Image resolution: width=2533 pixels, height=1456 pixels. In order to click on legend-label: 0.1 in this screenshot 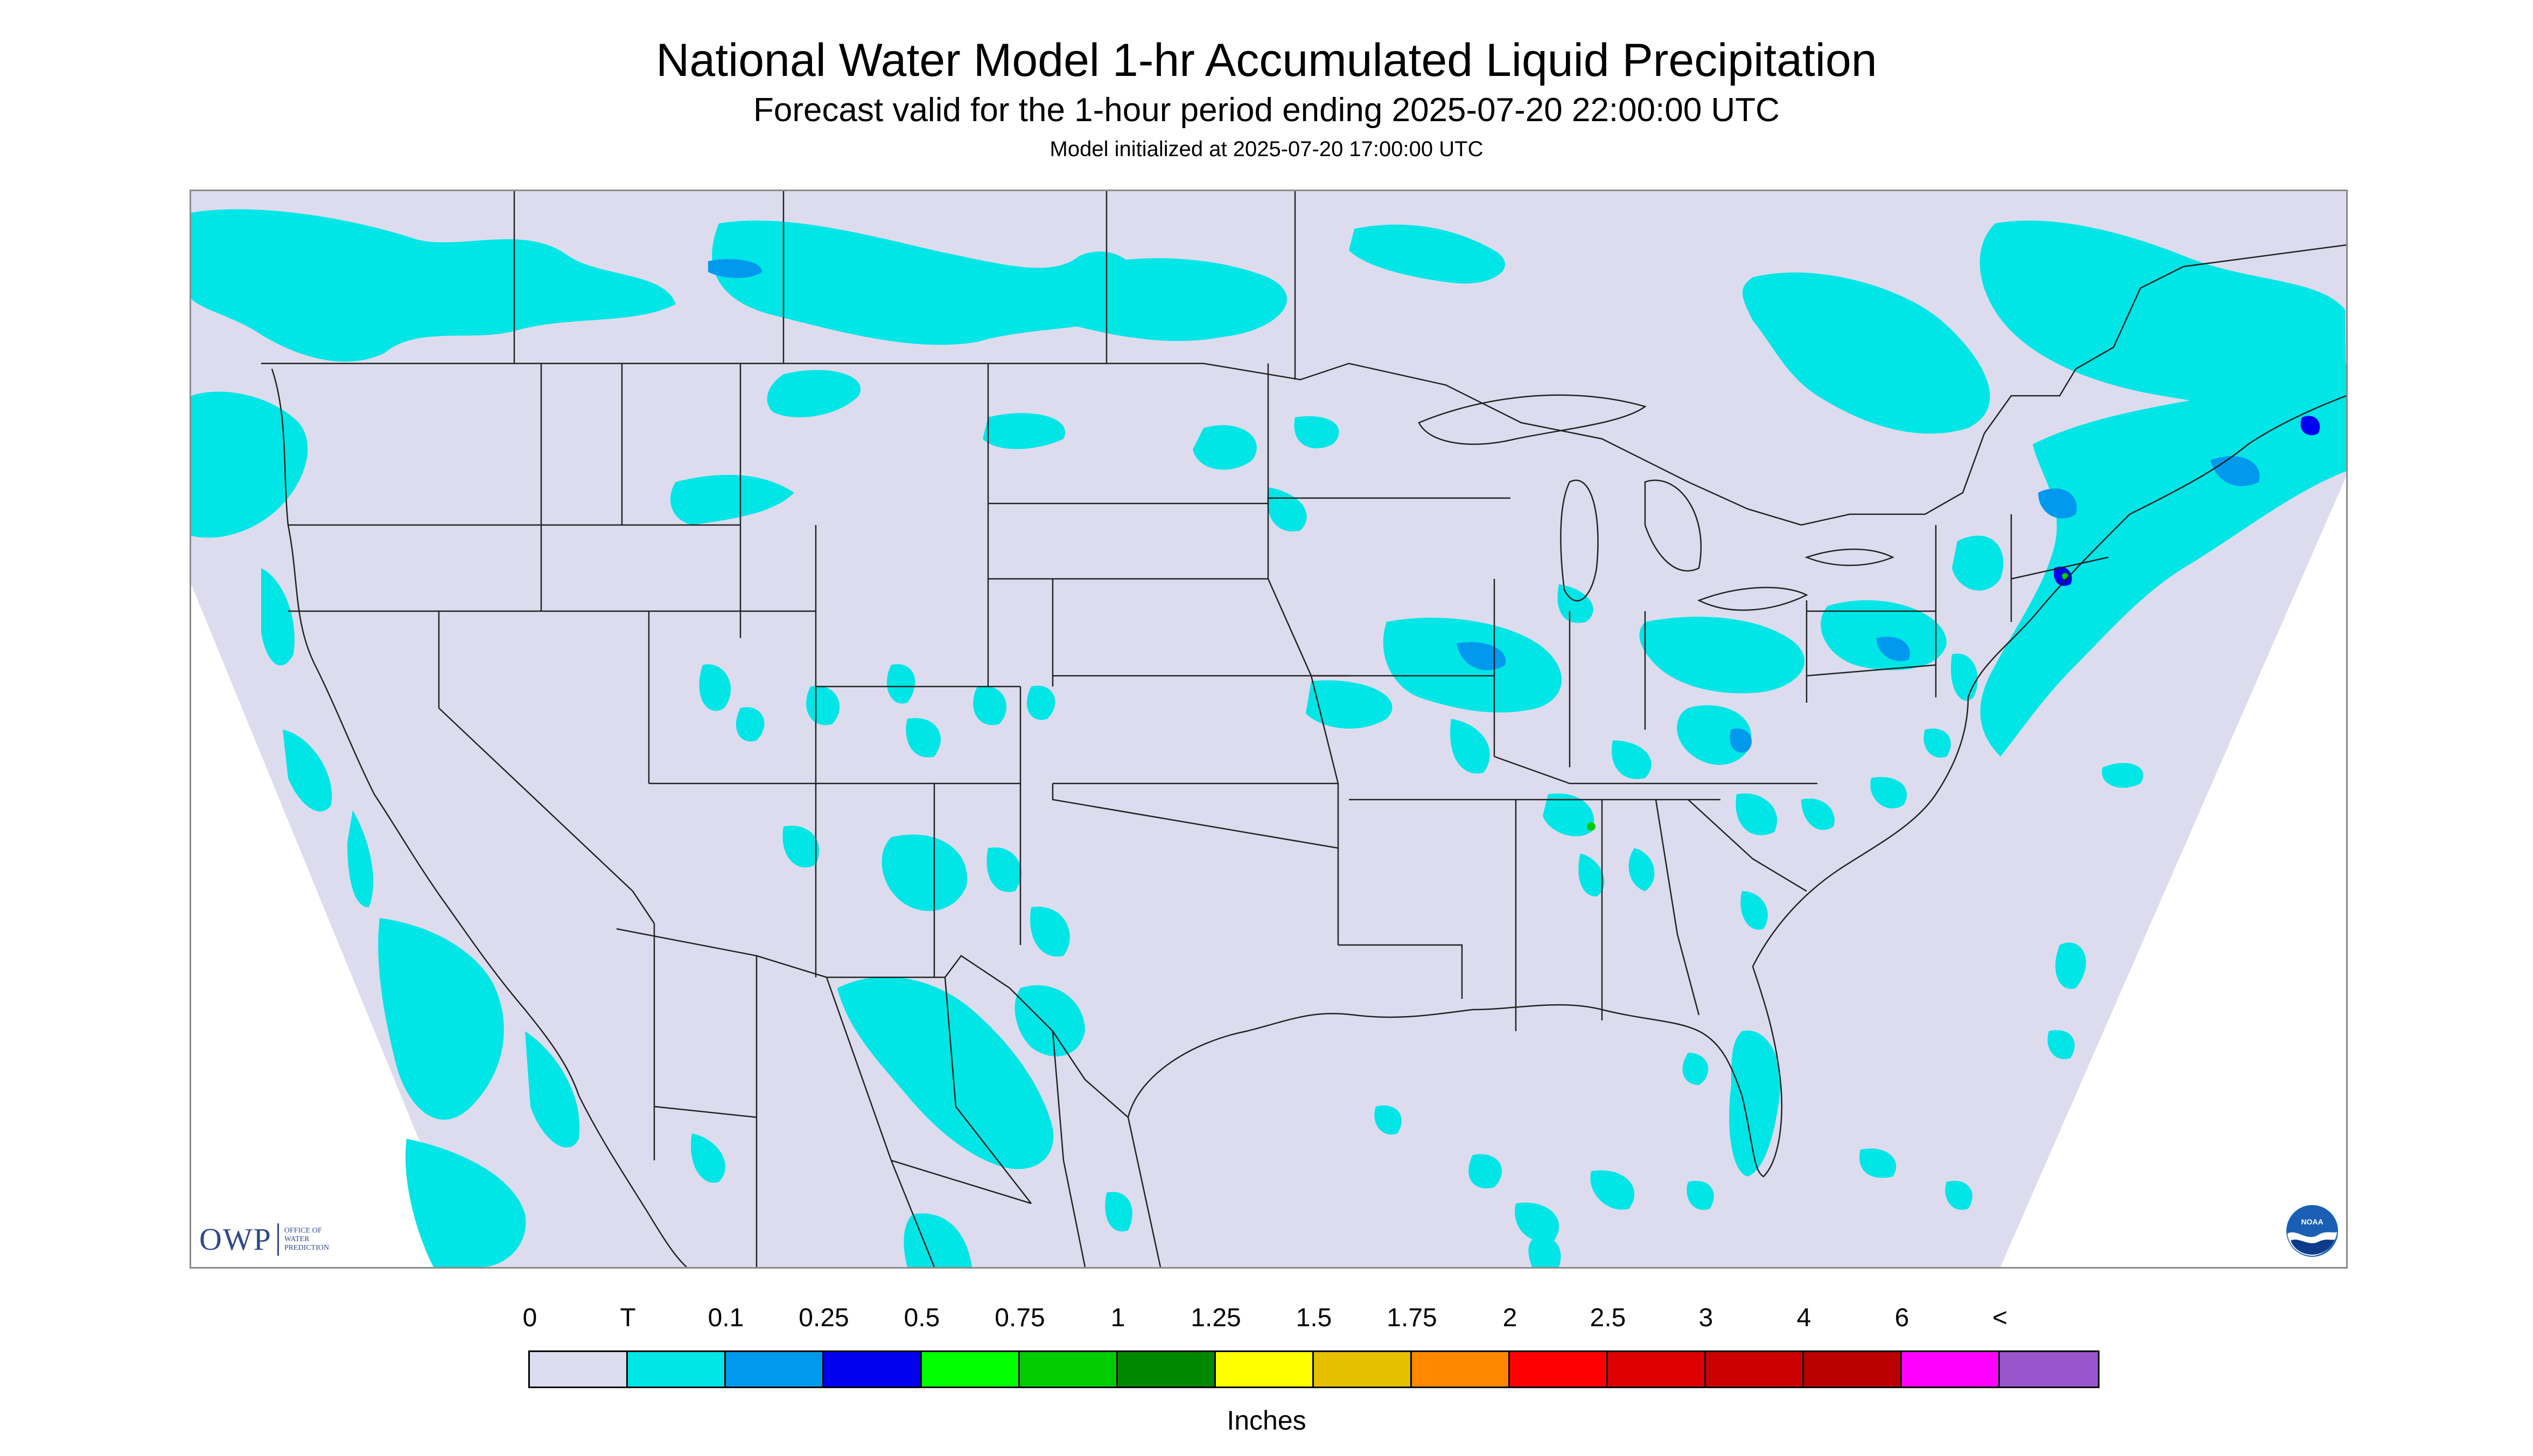, I will do `click(726, 1318)`.